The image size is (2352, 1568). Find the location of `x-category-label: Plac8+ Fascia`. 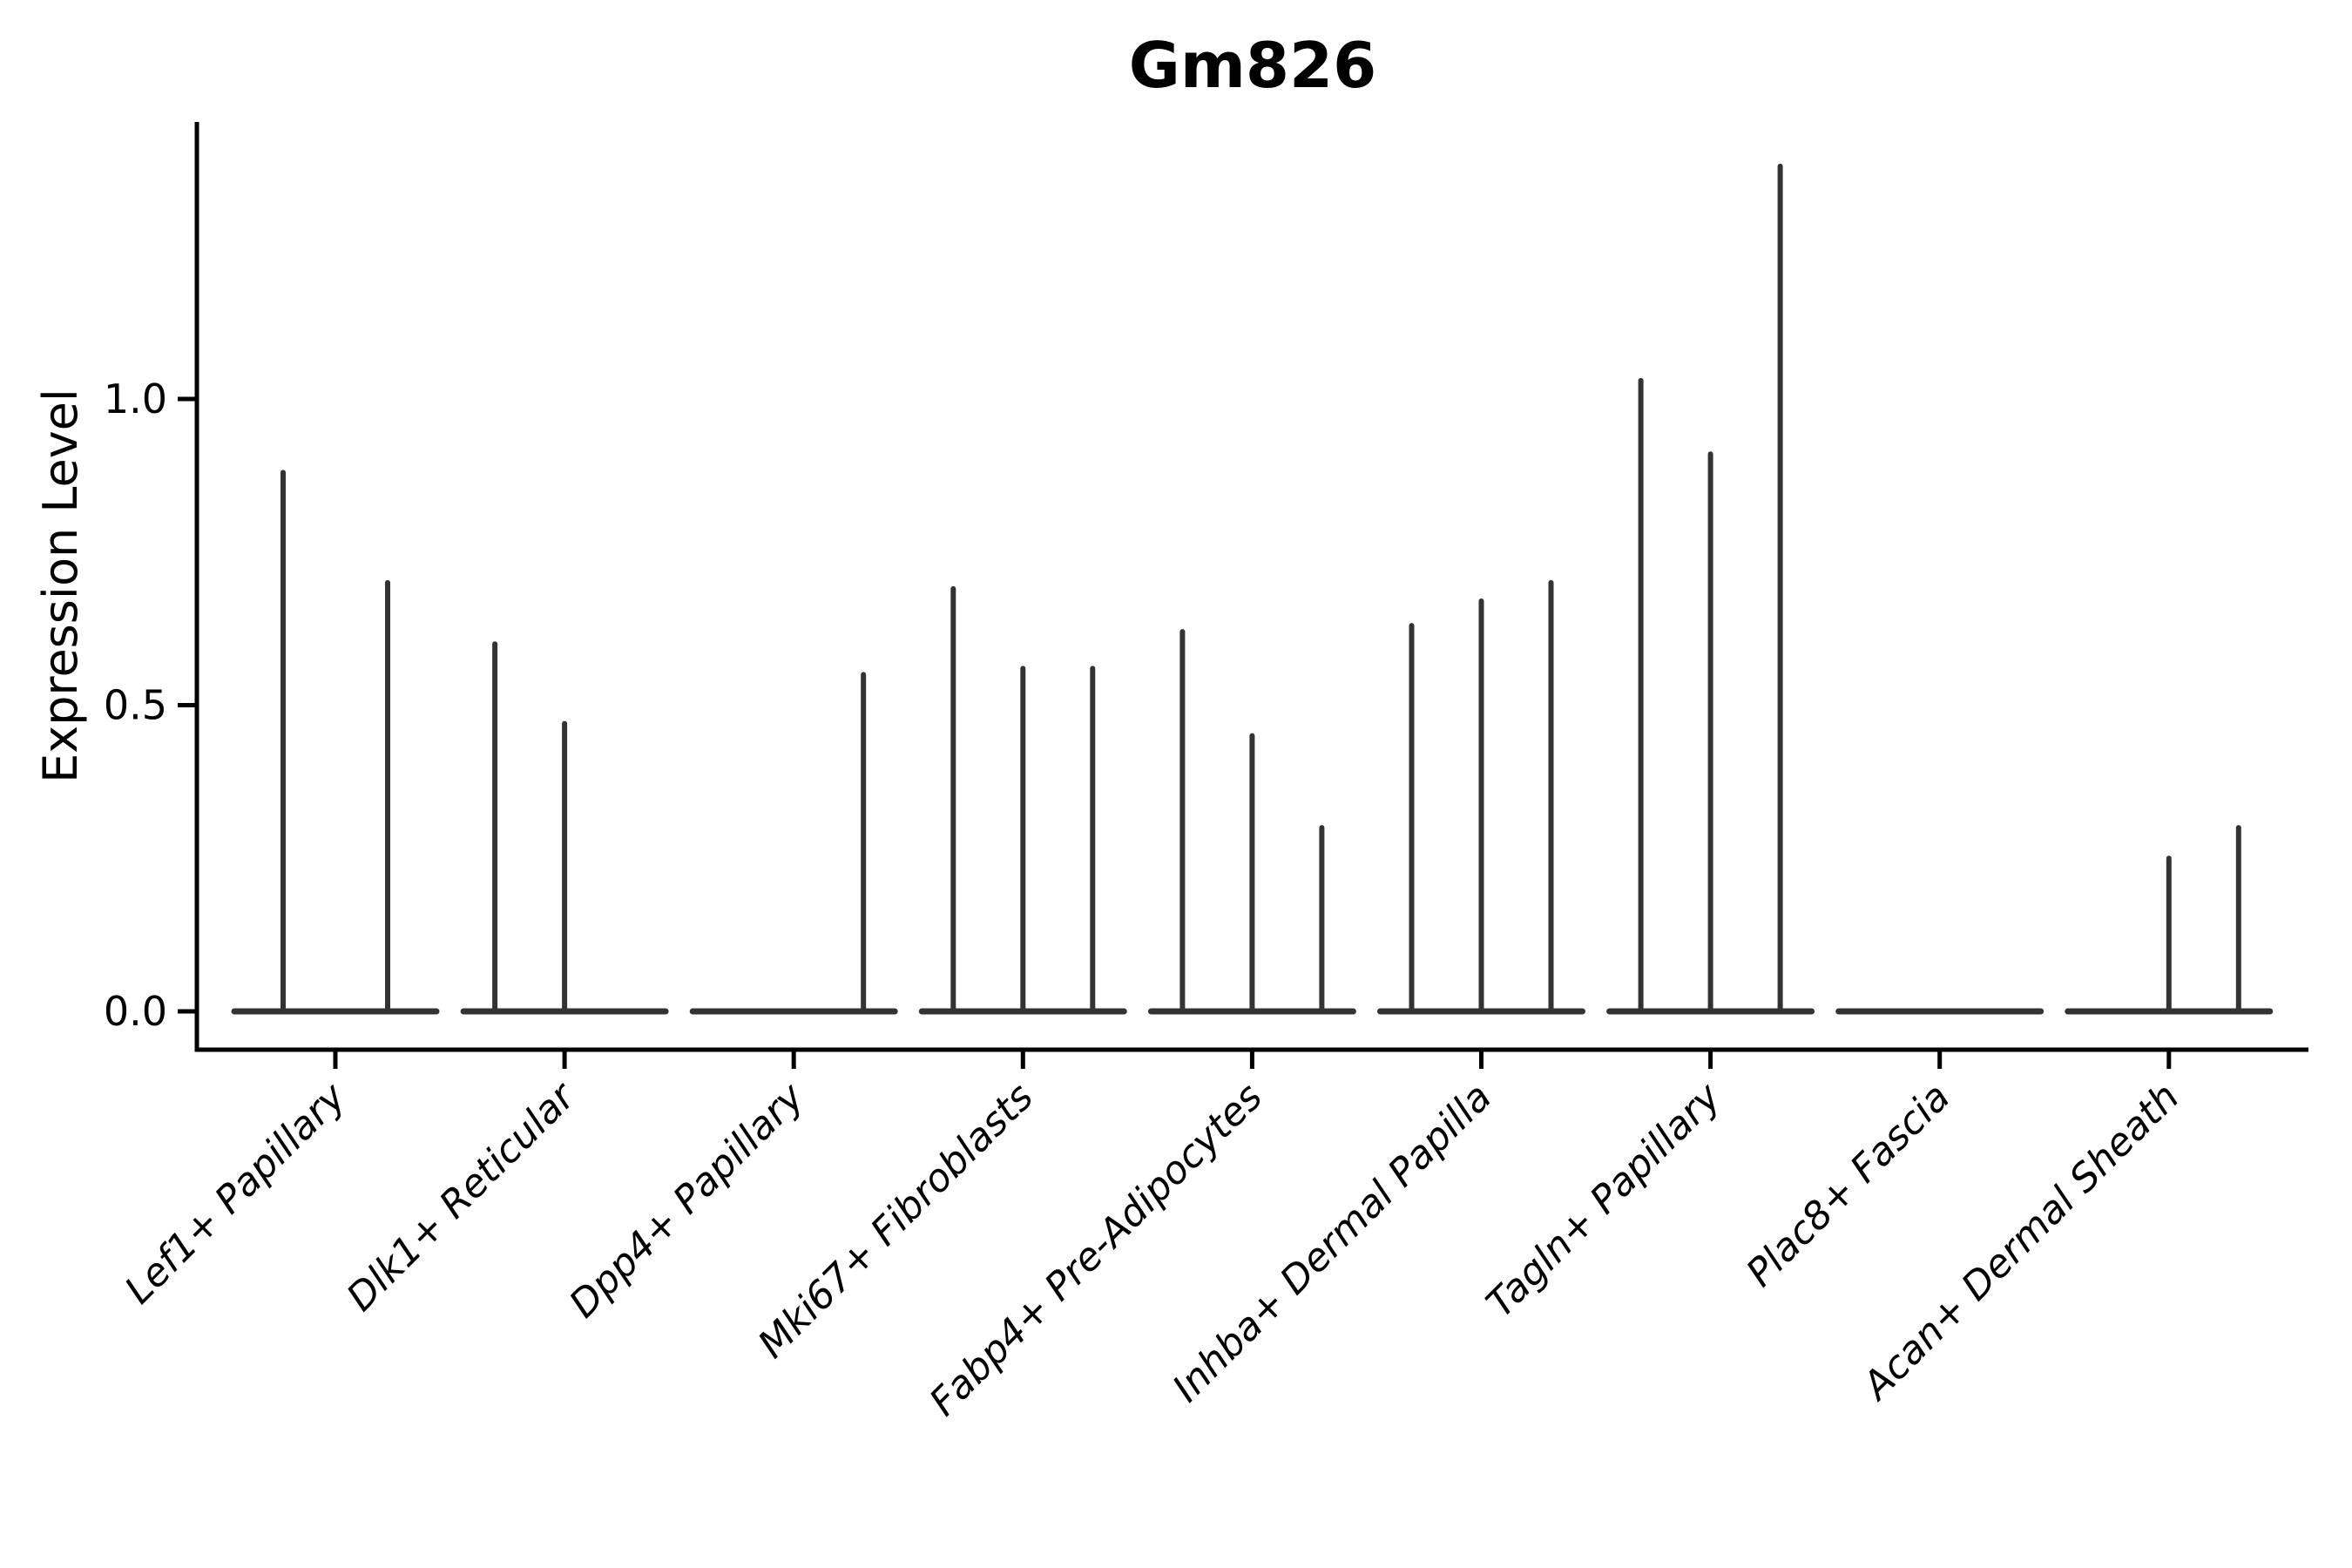

x-category-label: Plac8+ Fascia is located at coordinates (1848, 1185).